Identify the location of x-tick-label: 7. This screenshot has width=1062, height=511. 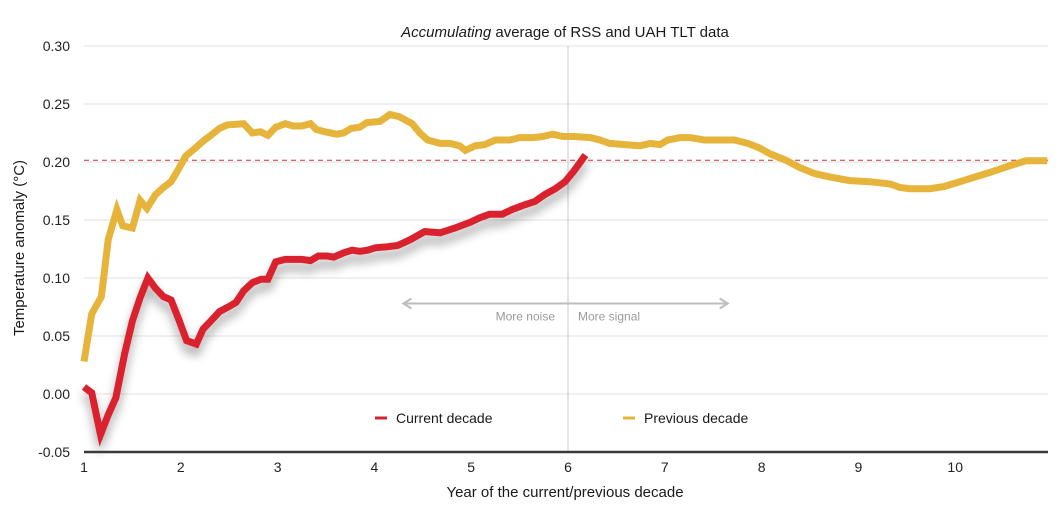
(665, 467).